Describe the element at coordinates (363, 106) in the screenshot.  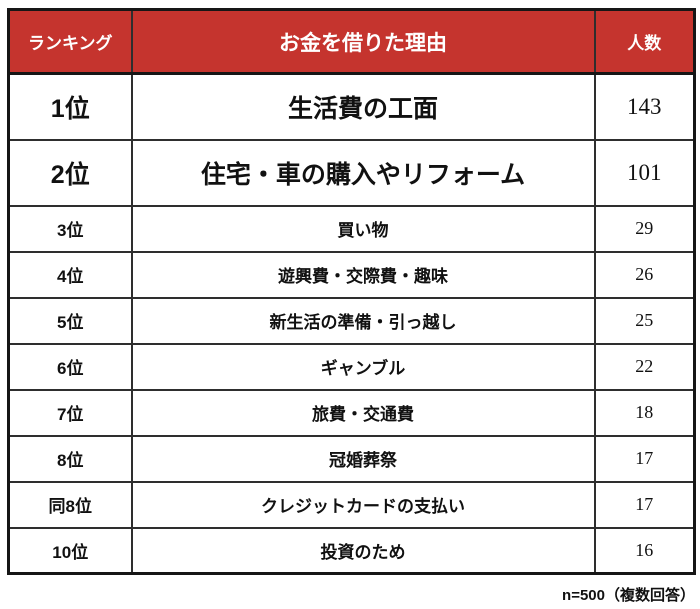
I see `cell-reason: 生活費の工面` at that location.